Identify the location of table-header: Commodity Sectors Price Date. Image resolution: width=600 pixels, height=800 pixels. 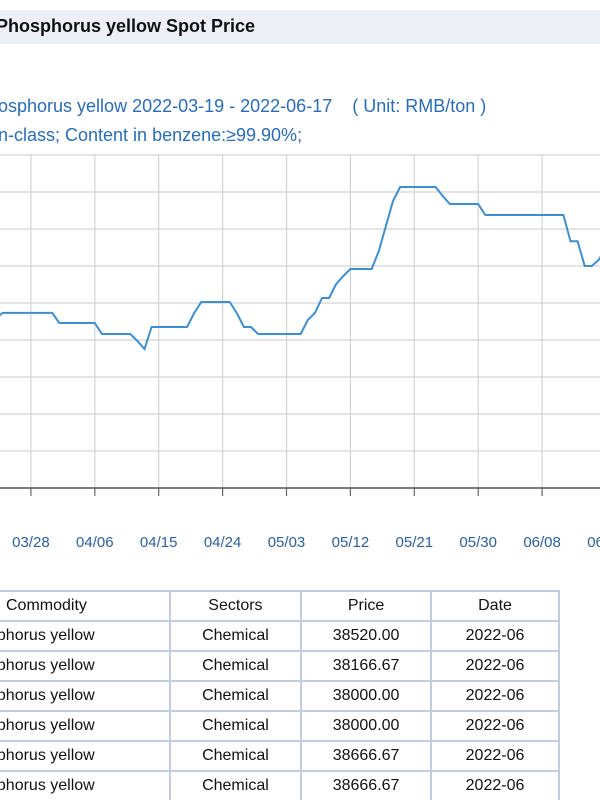
(280, 606).